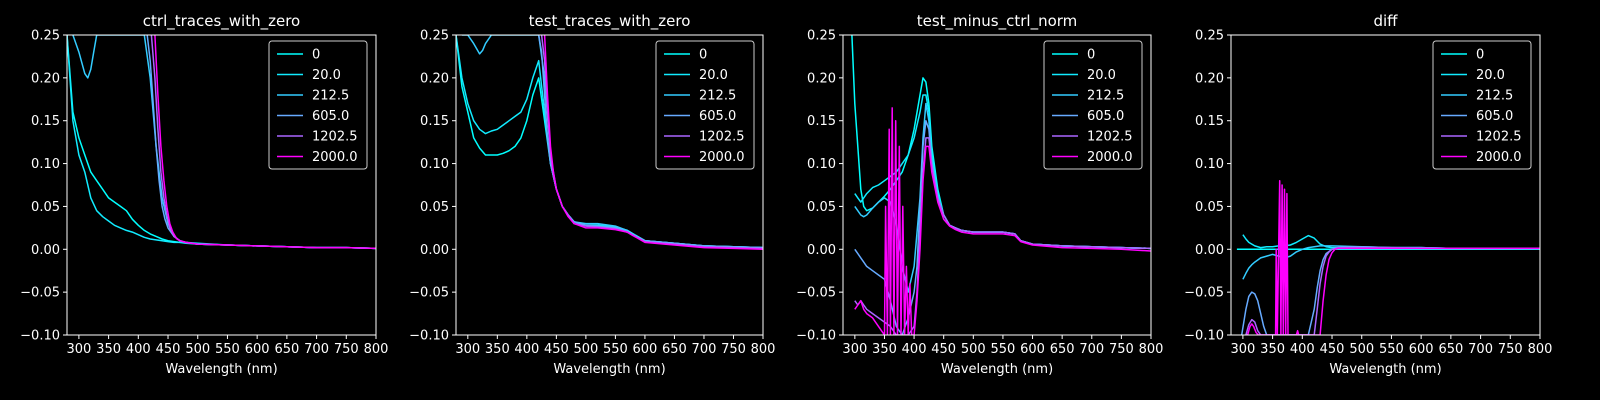 The image size is (1600, 400). What do you see at coordinates (821, 207) in the screenshot?
I see `y-tick-label: 0.05` at bounding box center [821, 207].